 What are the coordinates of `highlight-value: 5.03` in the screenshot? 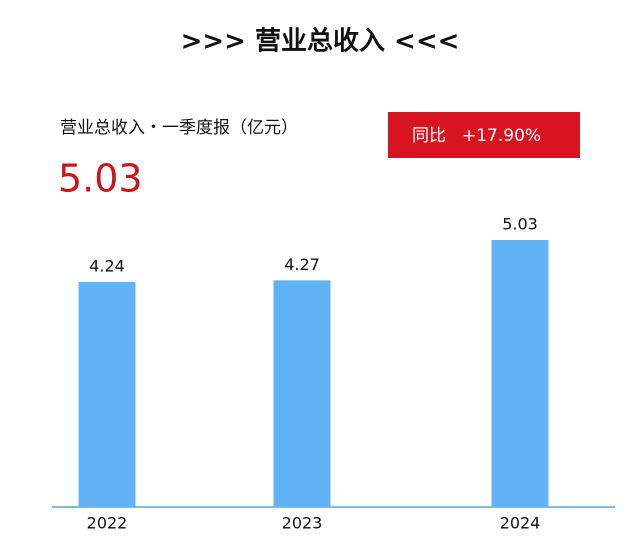 It's located at (100, 179).